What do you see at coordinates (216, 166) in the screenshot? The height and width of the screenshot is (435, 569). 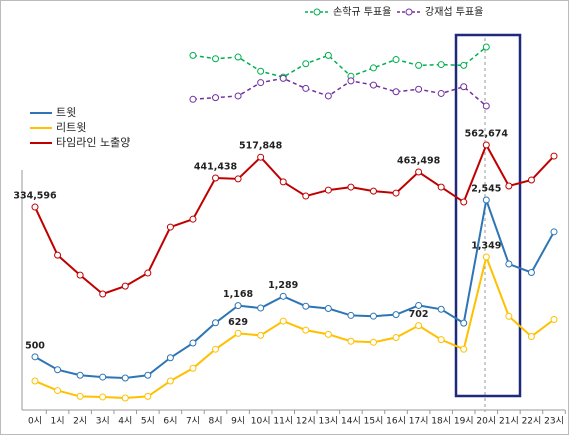 I see `value-label: 441,438` at bounding box center [216, 166].